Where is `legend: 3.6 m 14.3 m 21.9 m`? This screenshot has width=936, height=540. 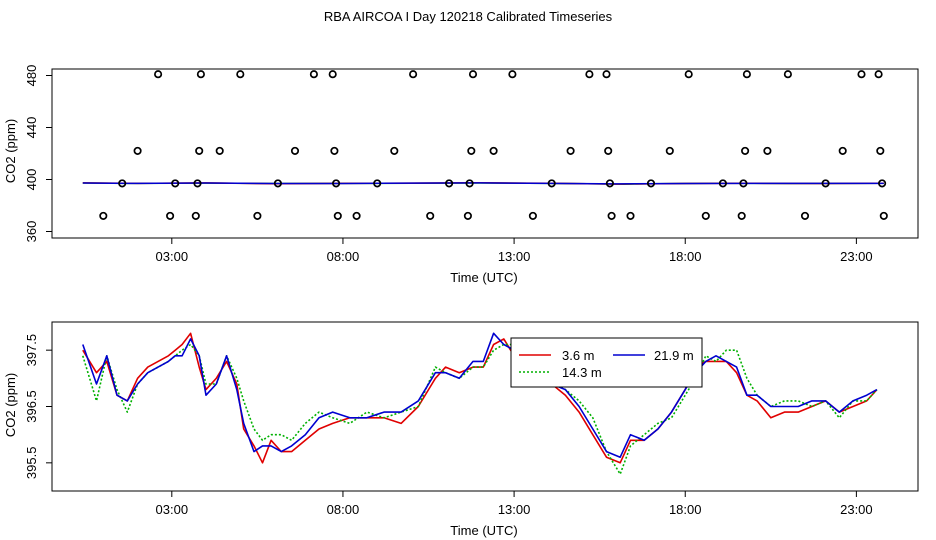 legend: 3.6 m 14.3 m 21.9 m is located at coordinates (606, 362).